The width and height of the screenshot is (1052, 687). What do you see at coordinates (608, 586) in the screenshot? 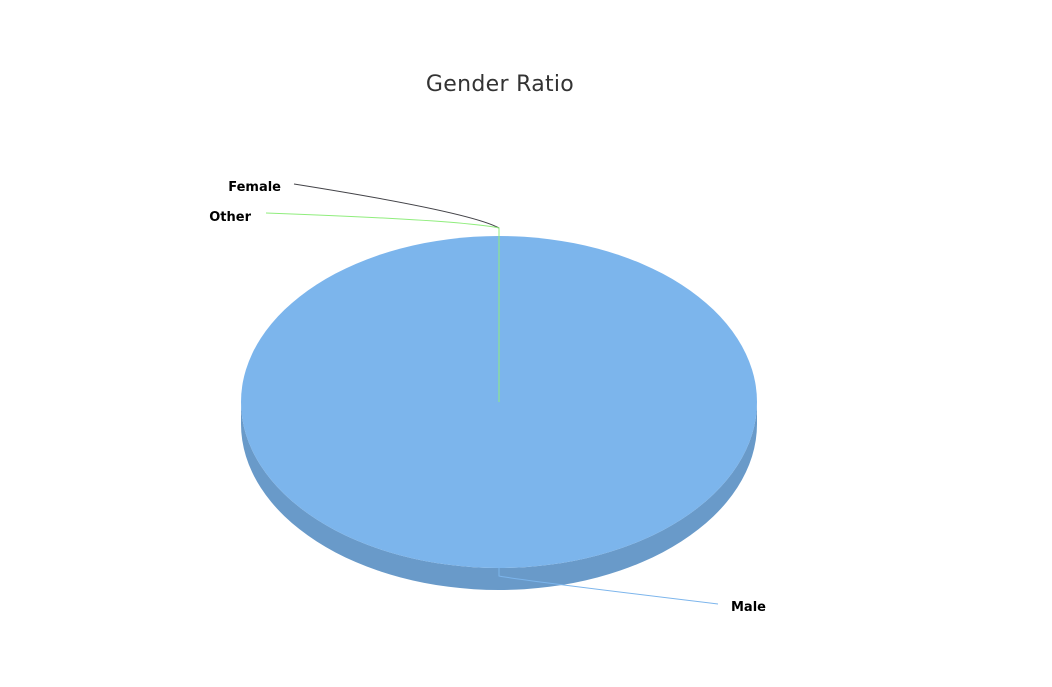
I see `connector-male` at bounding box center [608, 586].